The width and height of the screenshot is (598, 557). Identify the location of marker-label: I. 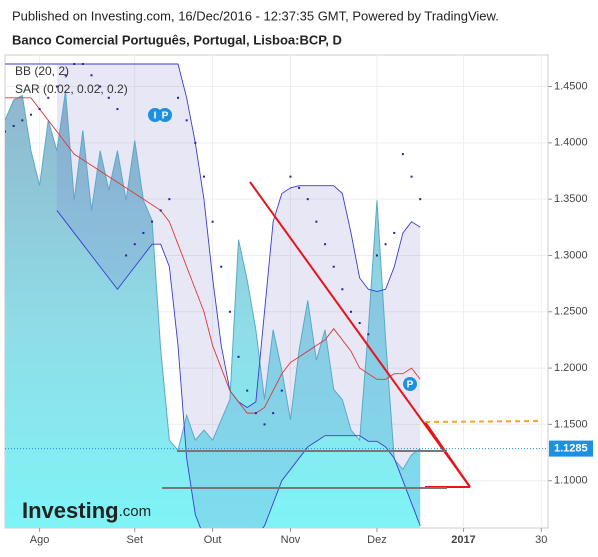
(155, 116).